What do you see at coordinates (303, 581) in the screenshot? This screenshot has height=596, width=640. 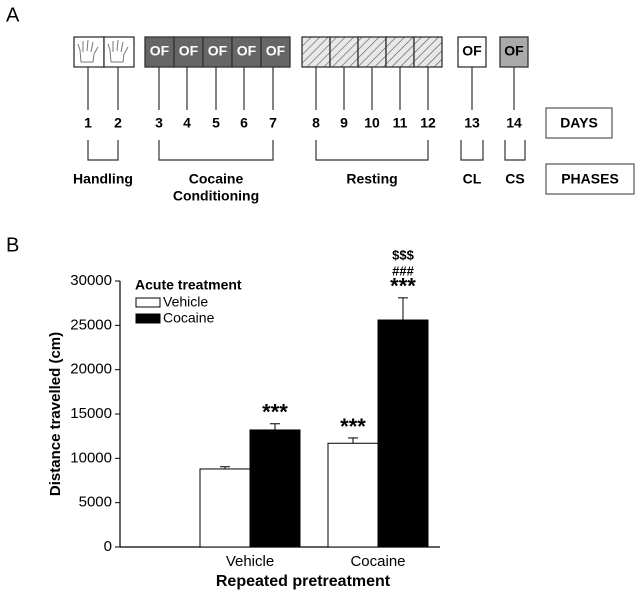 I see `x-axis-label: Repeated pretreatment` at bounding box center [303, 581].